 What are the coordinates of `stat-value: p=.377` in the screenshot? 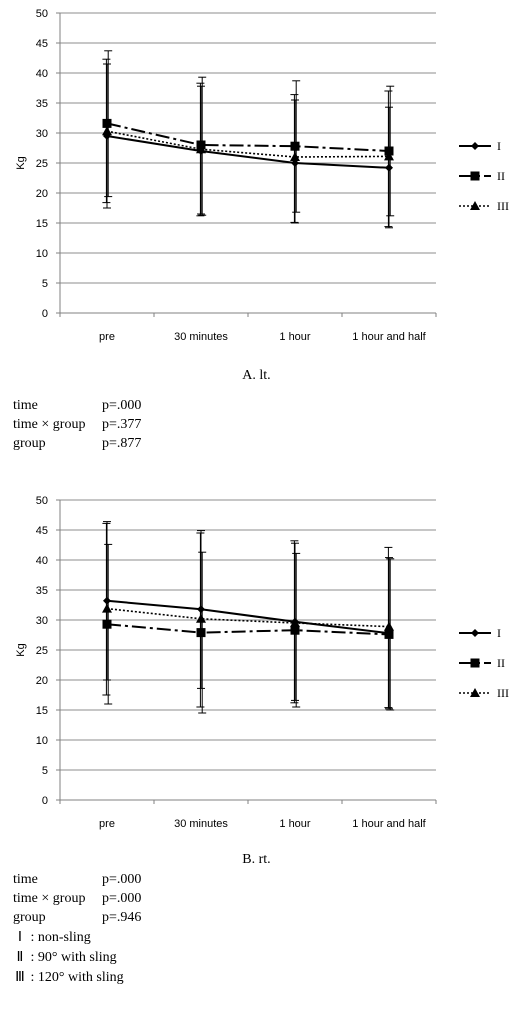 It's located at (122, 424).